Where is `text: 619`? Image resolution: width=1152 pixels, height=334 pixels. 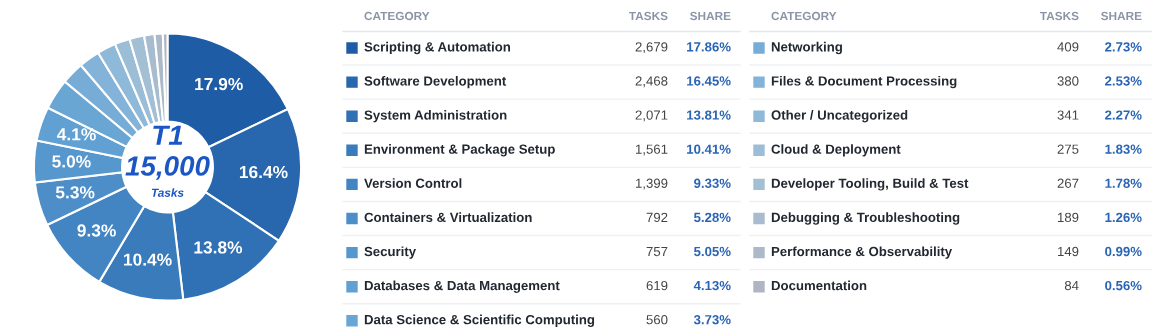 text: 619 is located at coordinates (657, 285).